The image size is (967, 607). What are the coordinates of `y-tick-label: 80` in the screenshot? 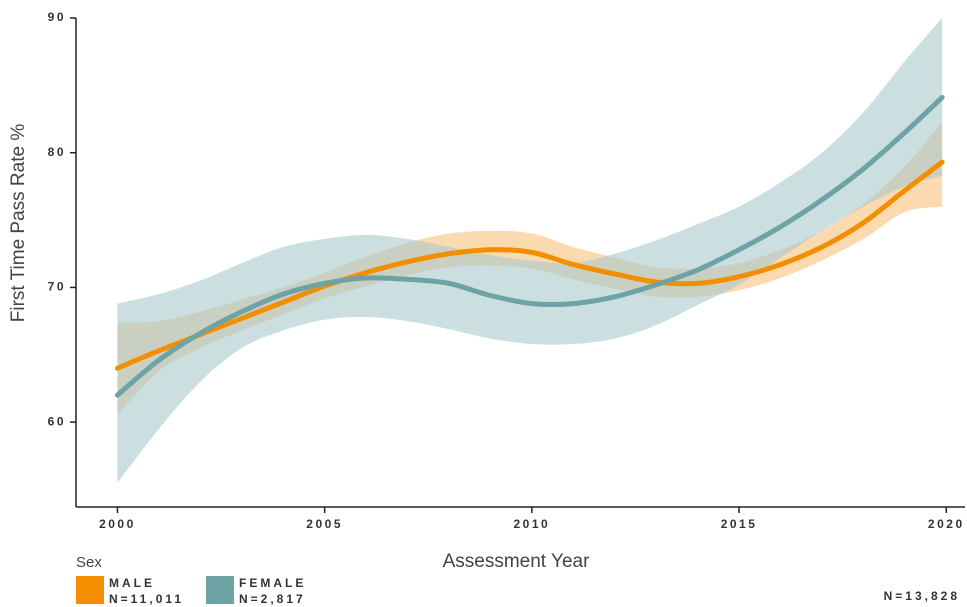 It's located at (57, 152).